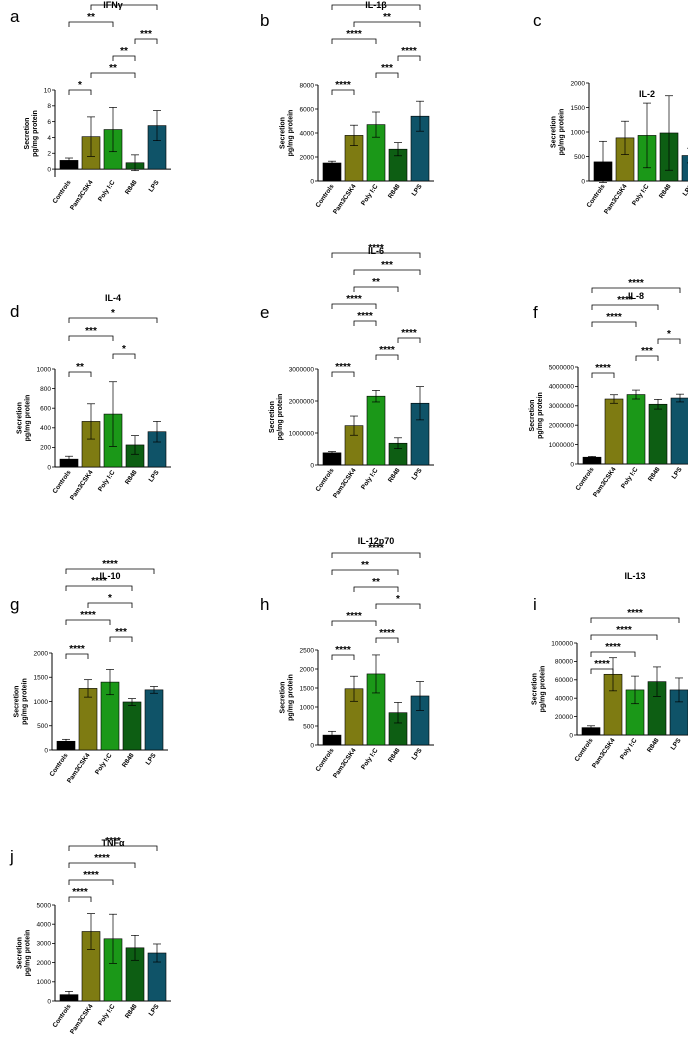 This screenshot has width=688, height=1039. Describe the element at coordinates (264, 604) in the screenshot. I see `panel-letter: h` at that location.